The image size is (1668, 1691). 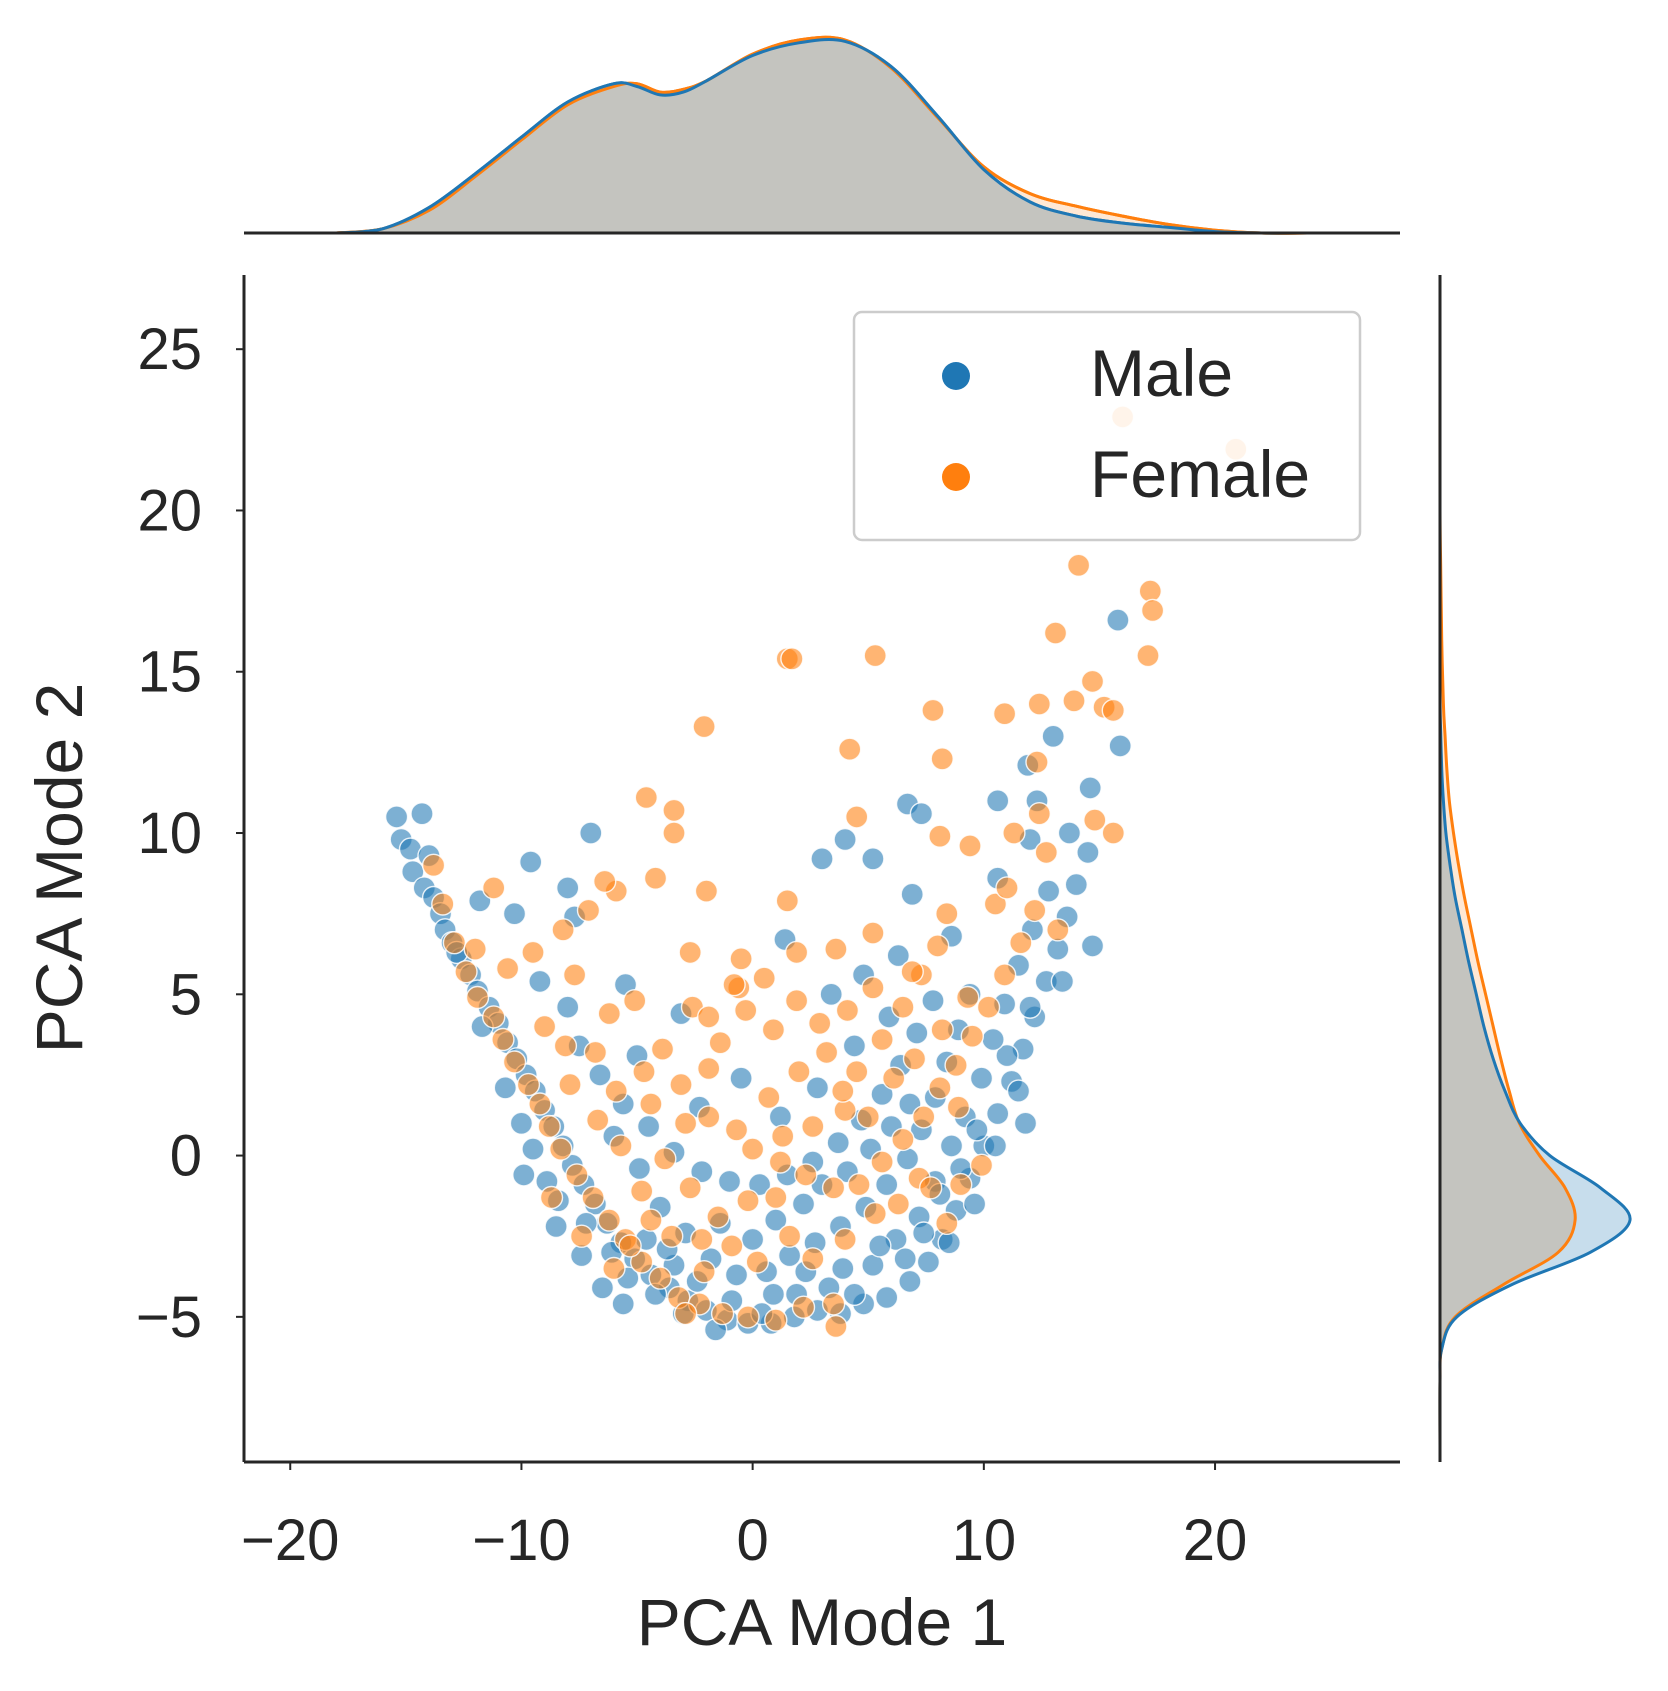 I want to click on x-tick-label: −10, so click(x=521, y=1540).